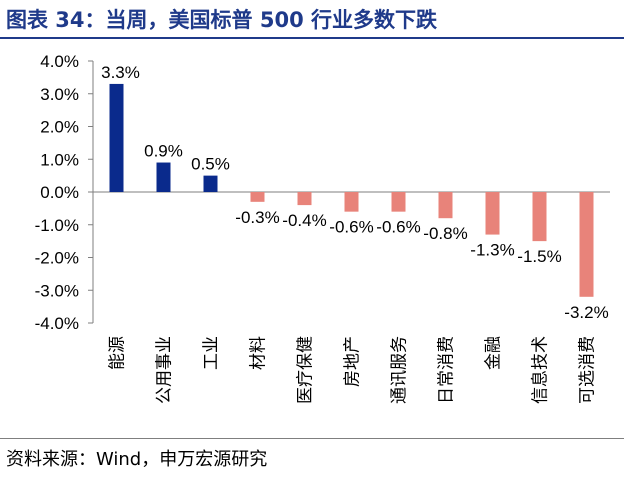 This screenshot has height=479, width=624. Describe the element at coordinates (59, 94) in the screenshot. I see `y-tick-label: 3.0%` at that location.